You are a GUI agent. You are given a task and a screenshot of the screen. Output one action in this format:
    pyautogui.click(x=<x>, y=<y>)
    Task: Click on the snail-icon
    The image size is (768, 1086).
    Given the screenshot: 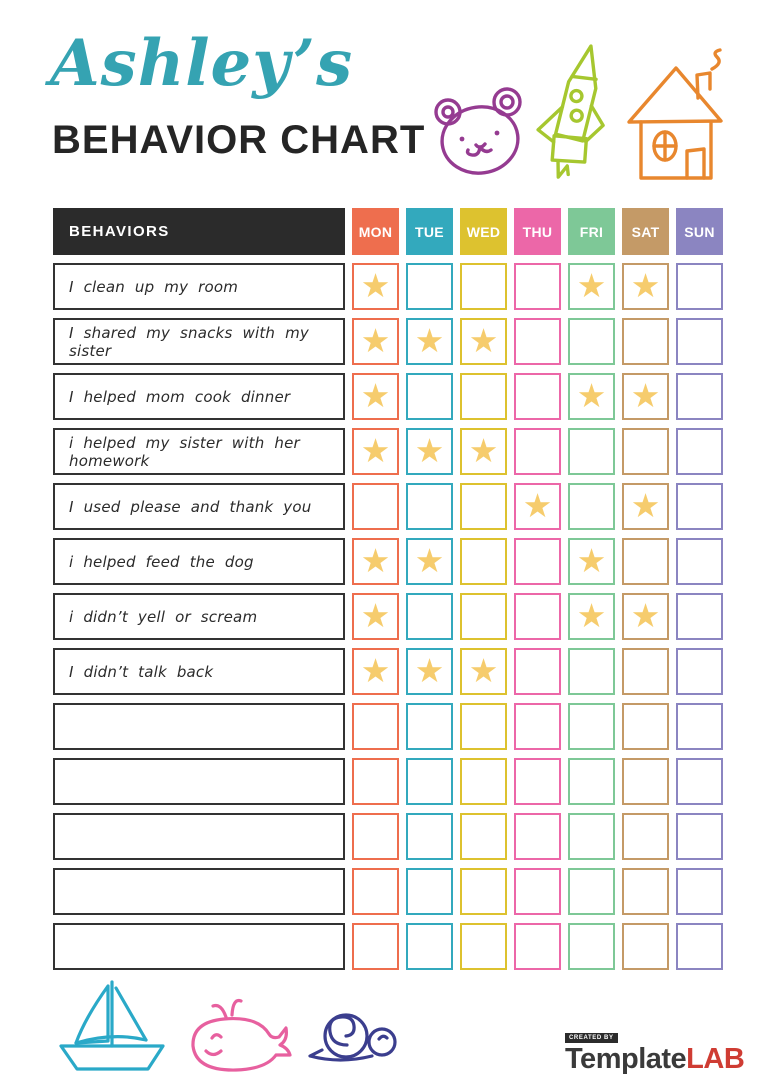 What is the action you would take?
    pyautogui.click(x=355, y=1032)
    